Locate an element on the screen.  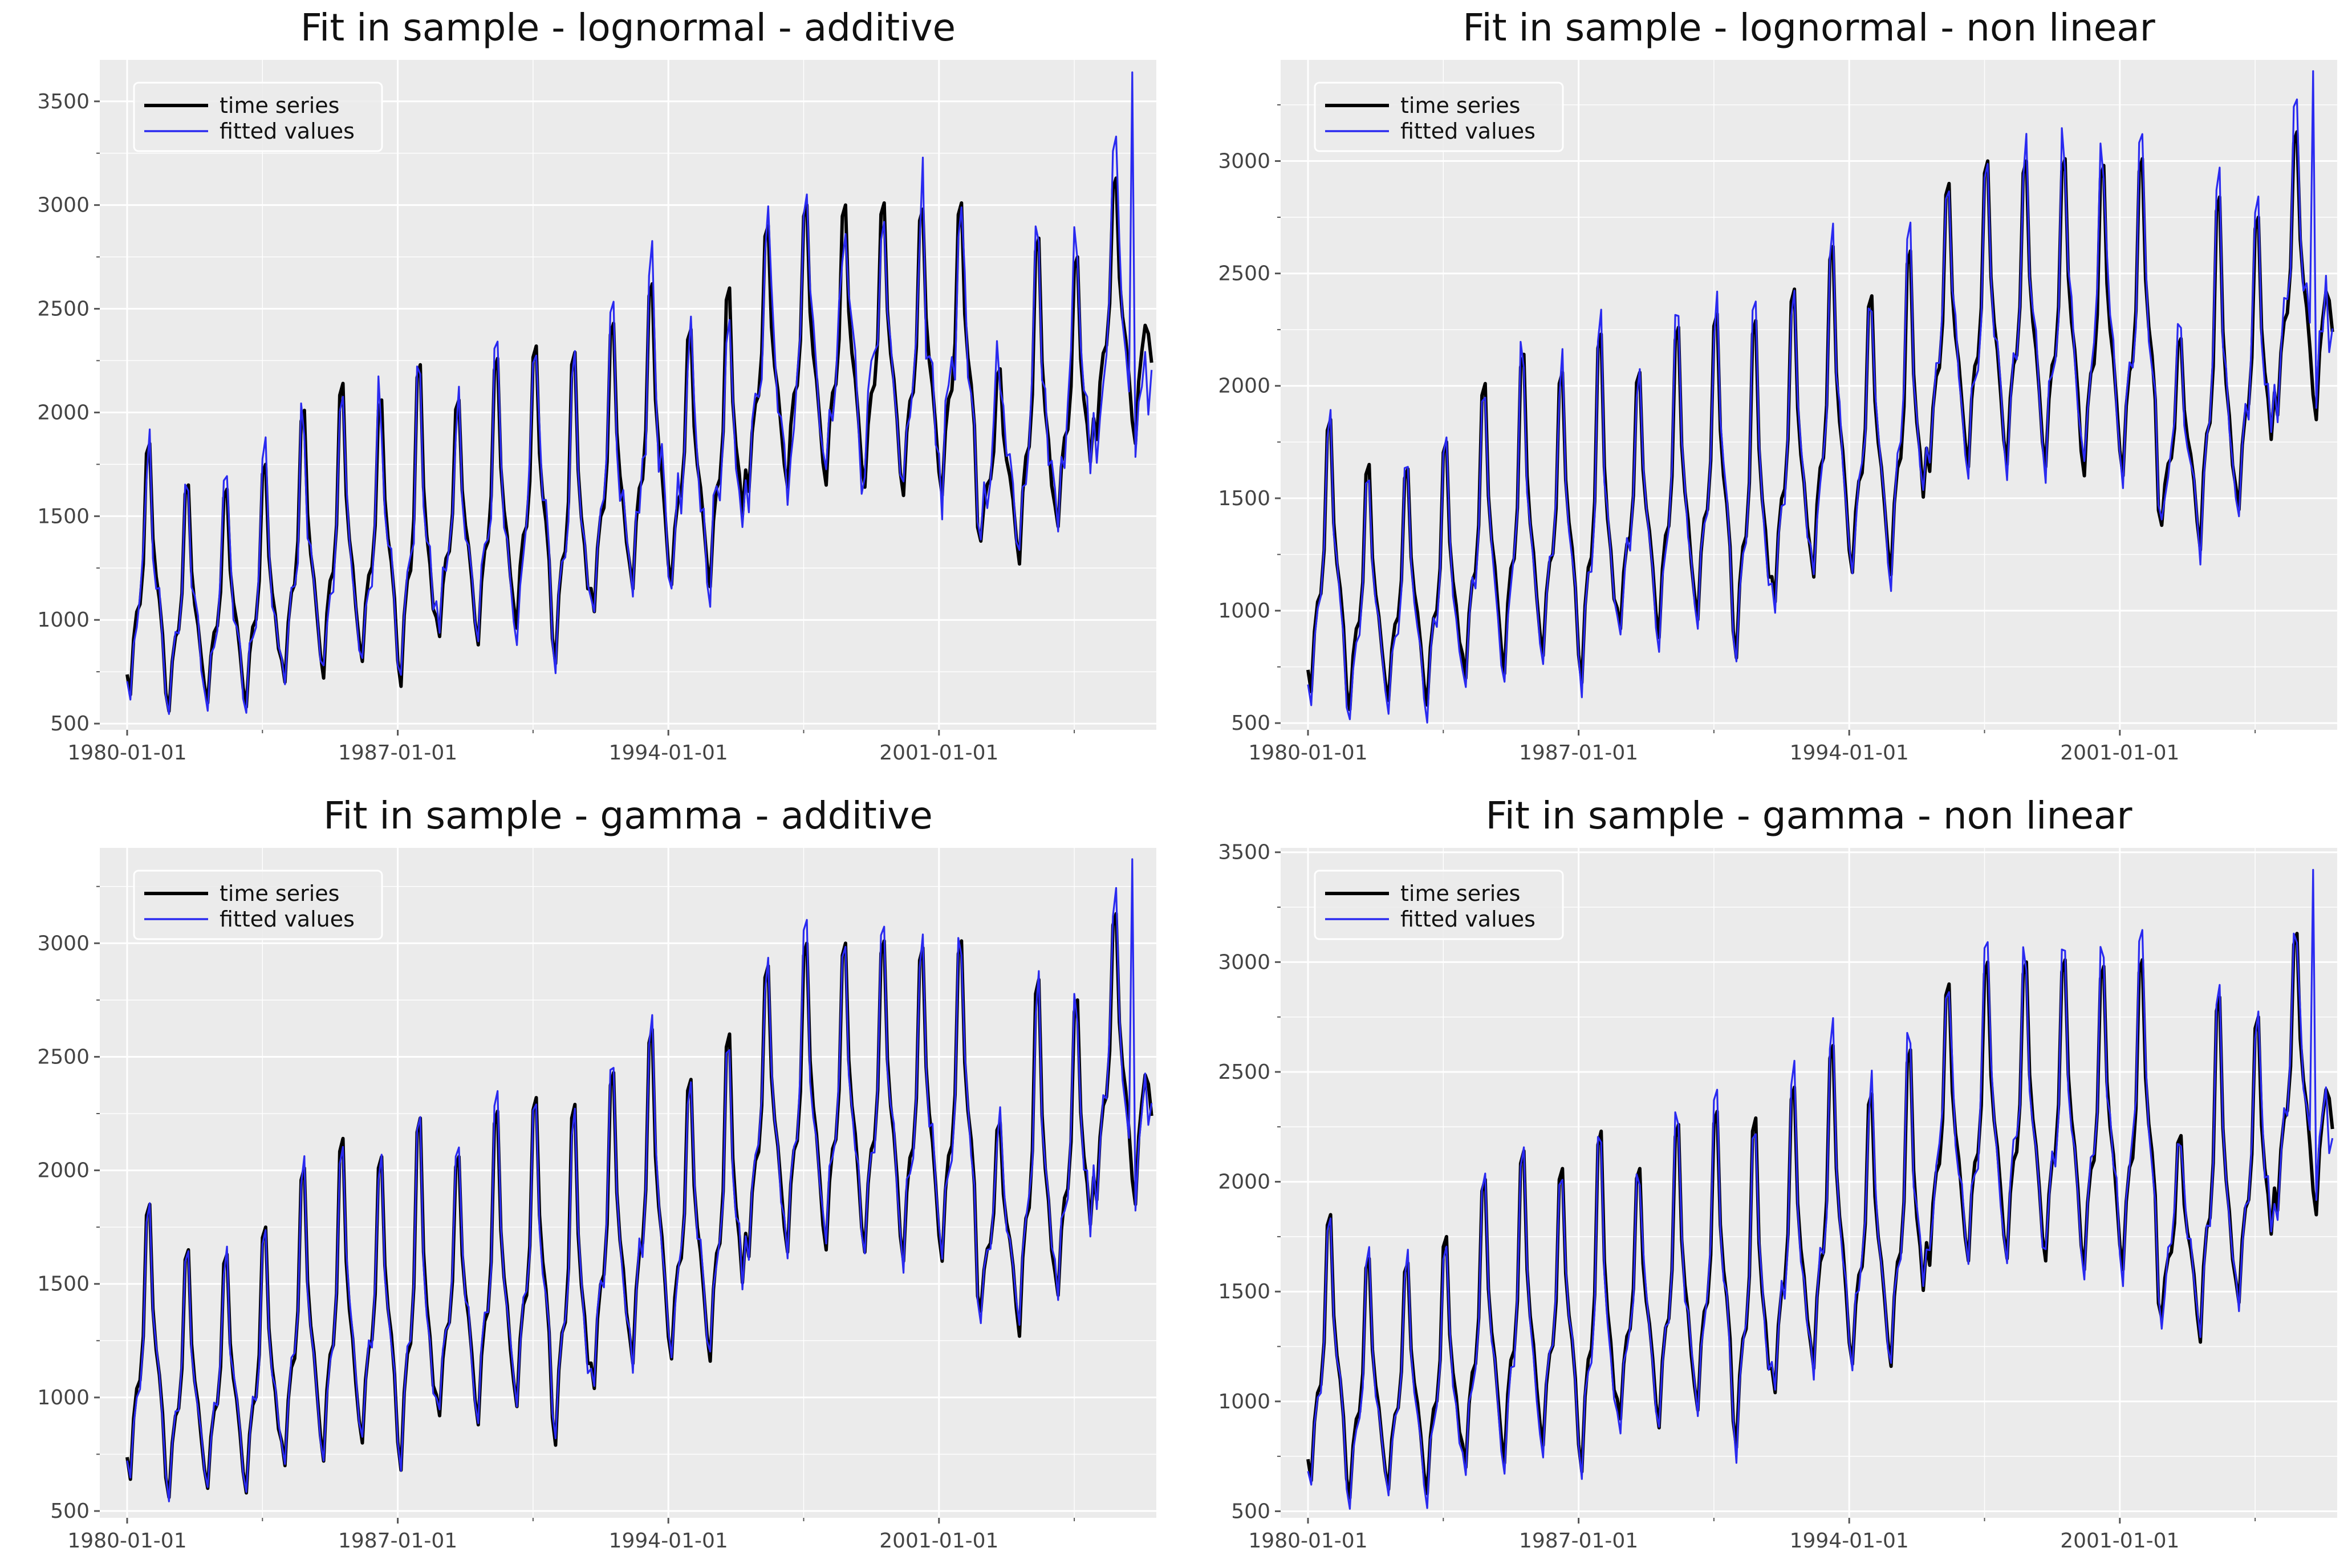
chart-title: Fit in sample - lognormal - additive is located at coordinates (628, 28).